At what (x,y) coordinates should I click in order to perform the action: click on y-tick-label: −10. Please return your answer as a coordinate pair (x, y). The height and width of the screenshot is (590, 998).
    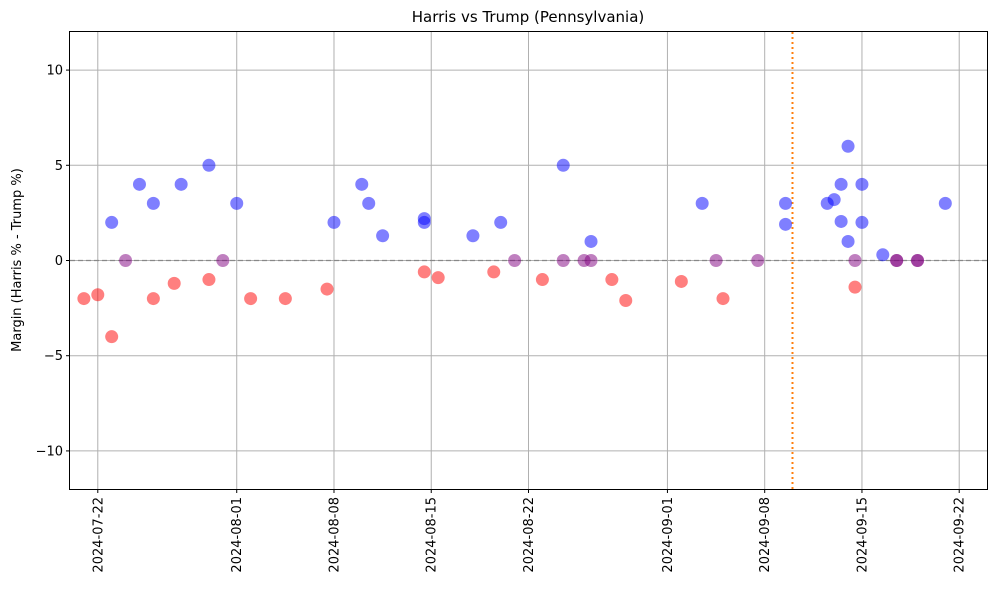
    Looking at the image, I should click on (49, 451).